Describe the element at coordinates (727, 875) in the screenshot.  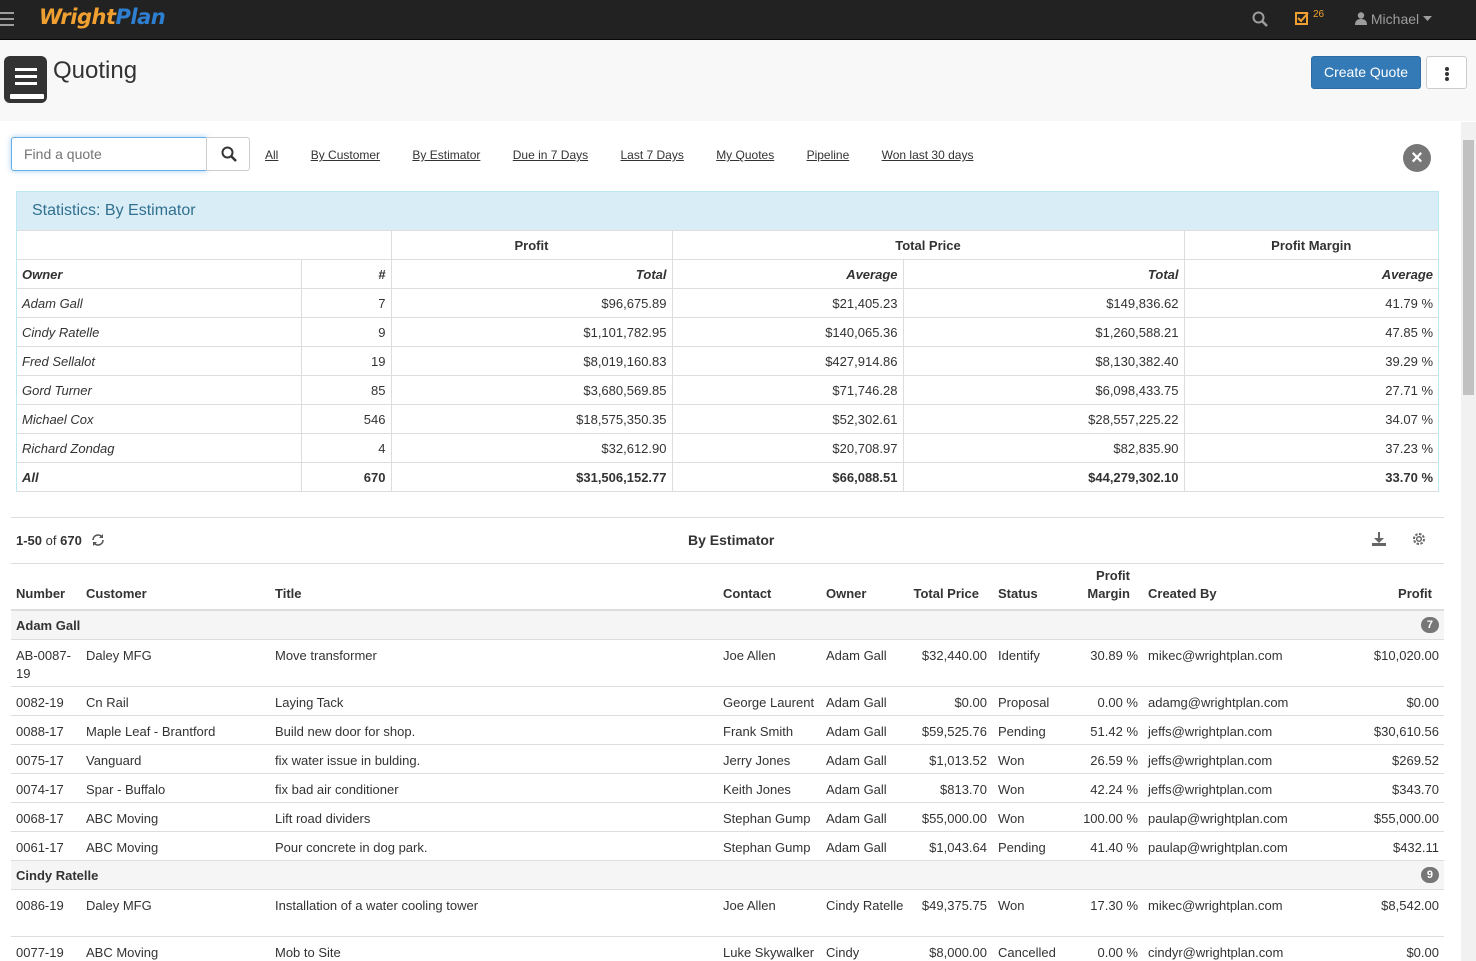
I see `group-row: Cindy Ratelle 9` at that location.